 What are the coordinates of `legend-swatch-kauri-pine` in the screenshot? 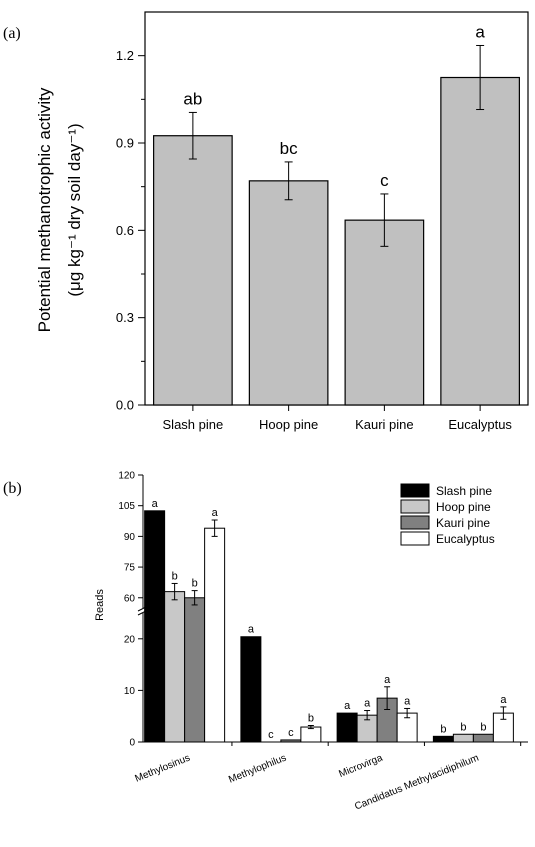 It's located at (415, 522).